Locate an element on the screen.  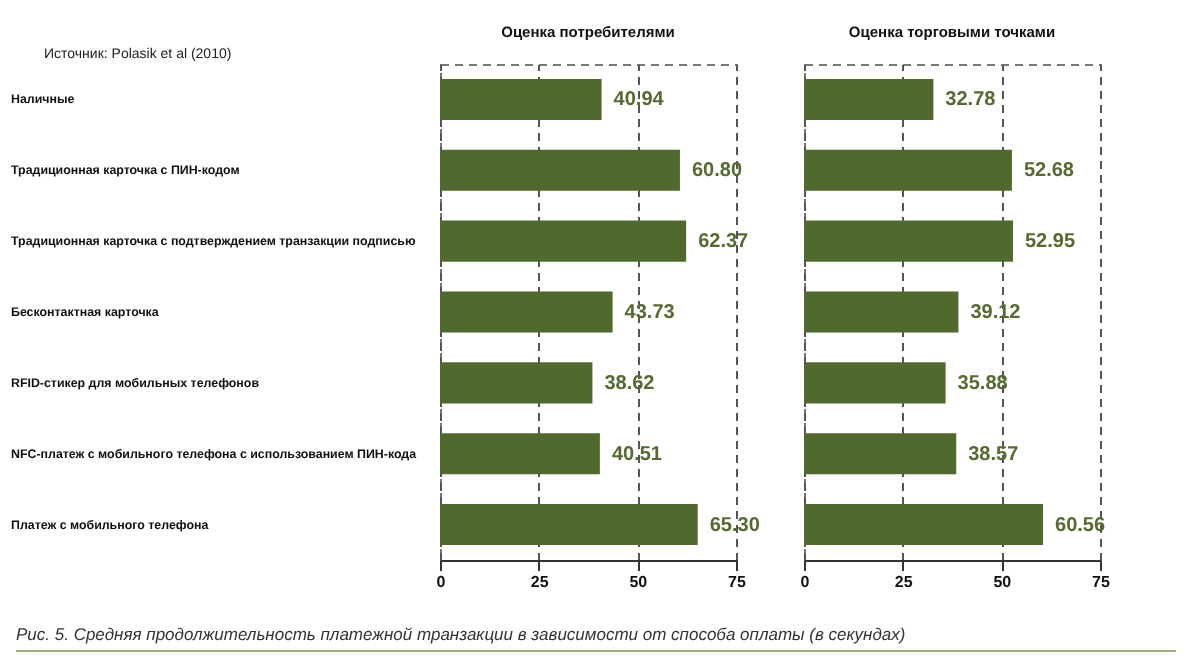
data-label: 60.80 is located at coordinates (717, 171).